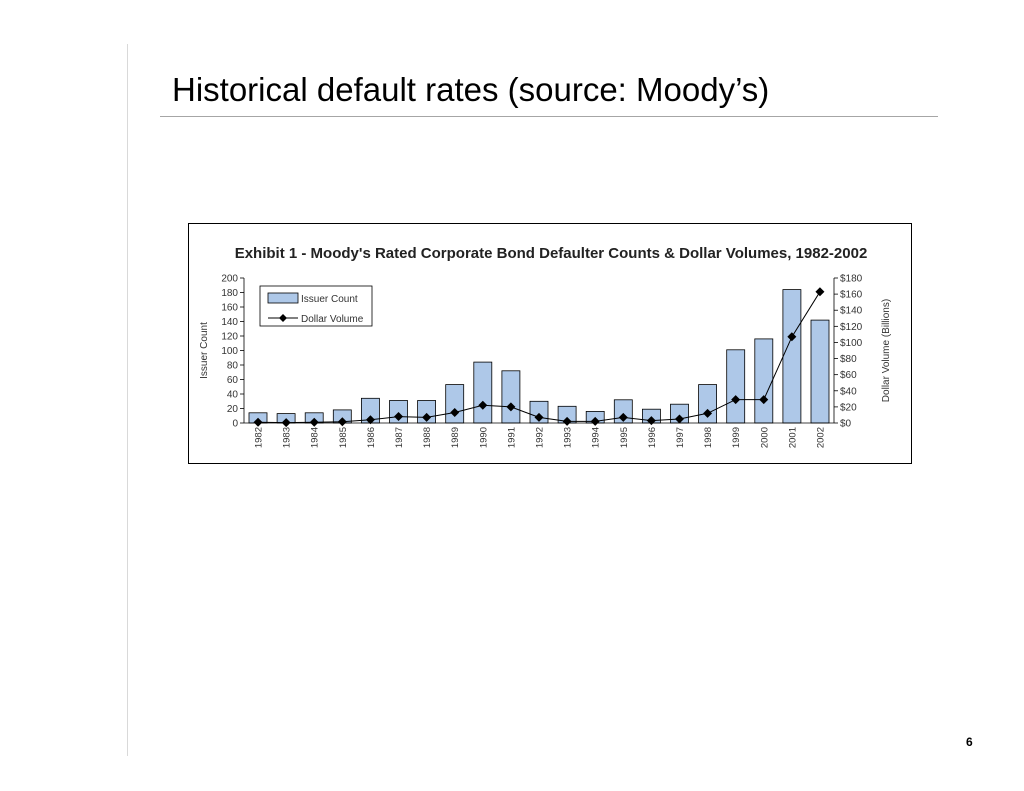  What do you see at coordinates (229, 293) in the screenshot?
I see `left-tick-label: 180` at bounding box center [229, 293].